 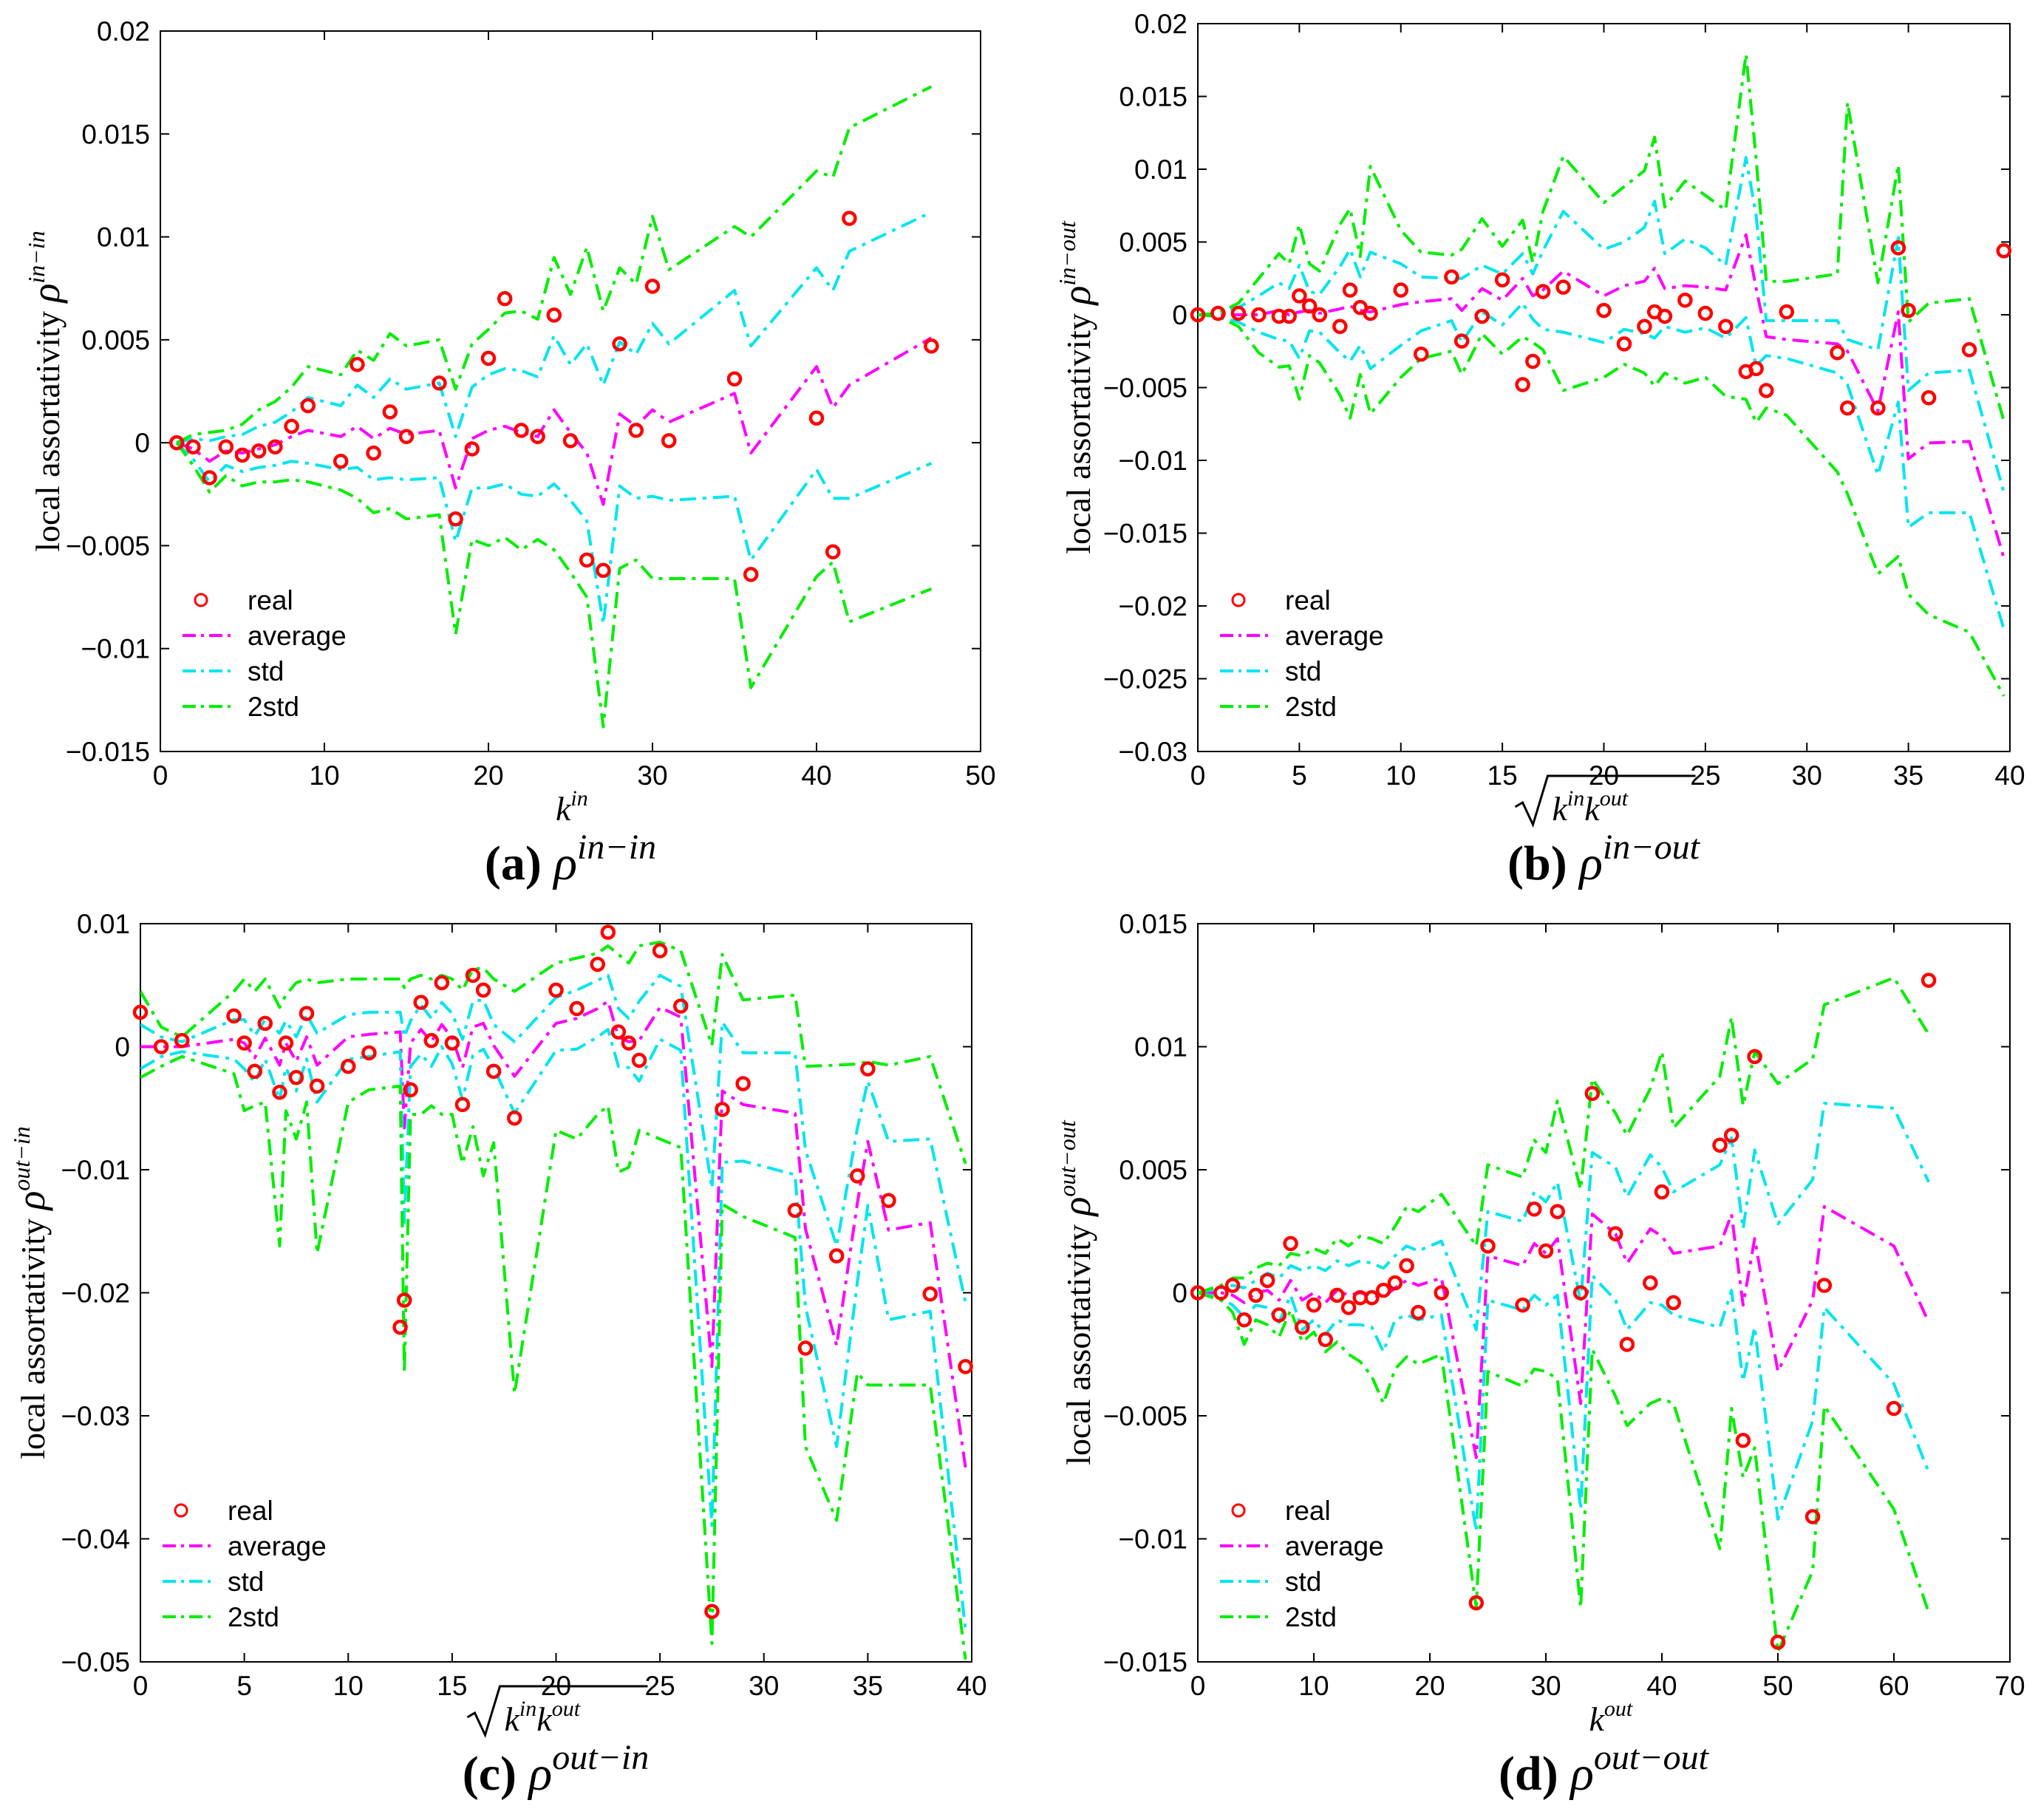 What do you see at coordinates (1601, 506) in the screenshot?
I see `series-line-2std-lower` at bounding box center [1601, 506].